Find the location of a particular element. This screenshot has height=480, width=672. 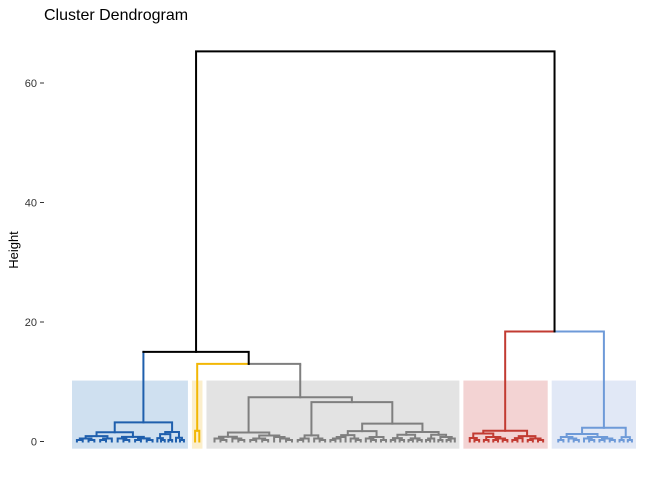

y-tick-label: 0 is located at coordinates (34, 443).